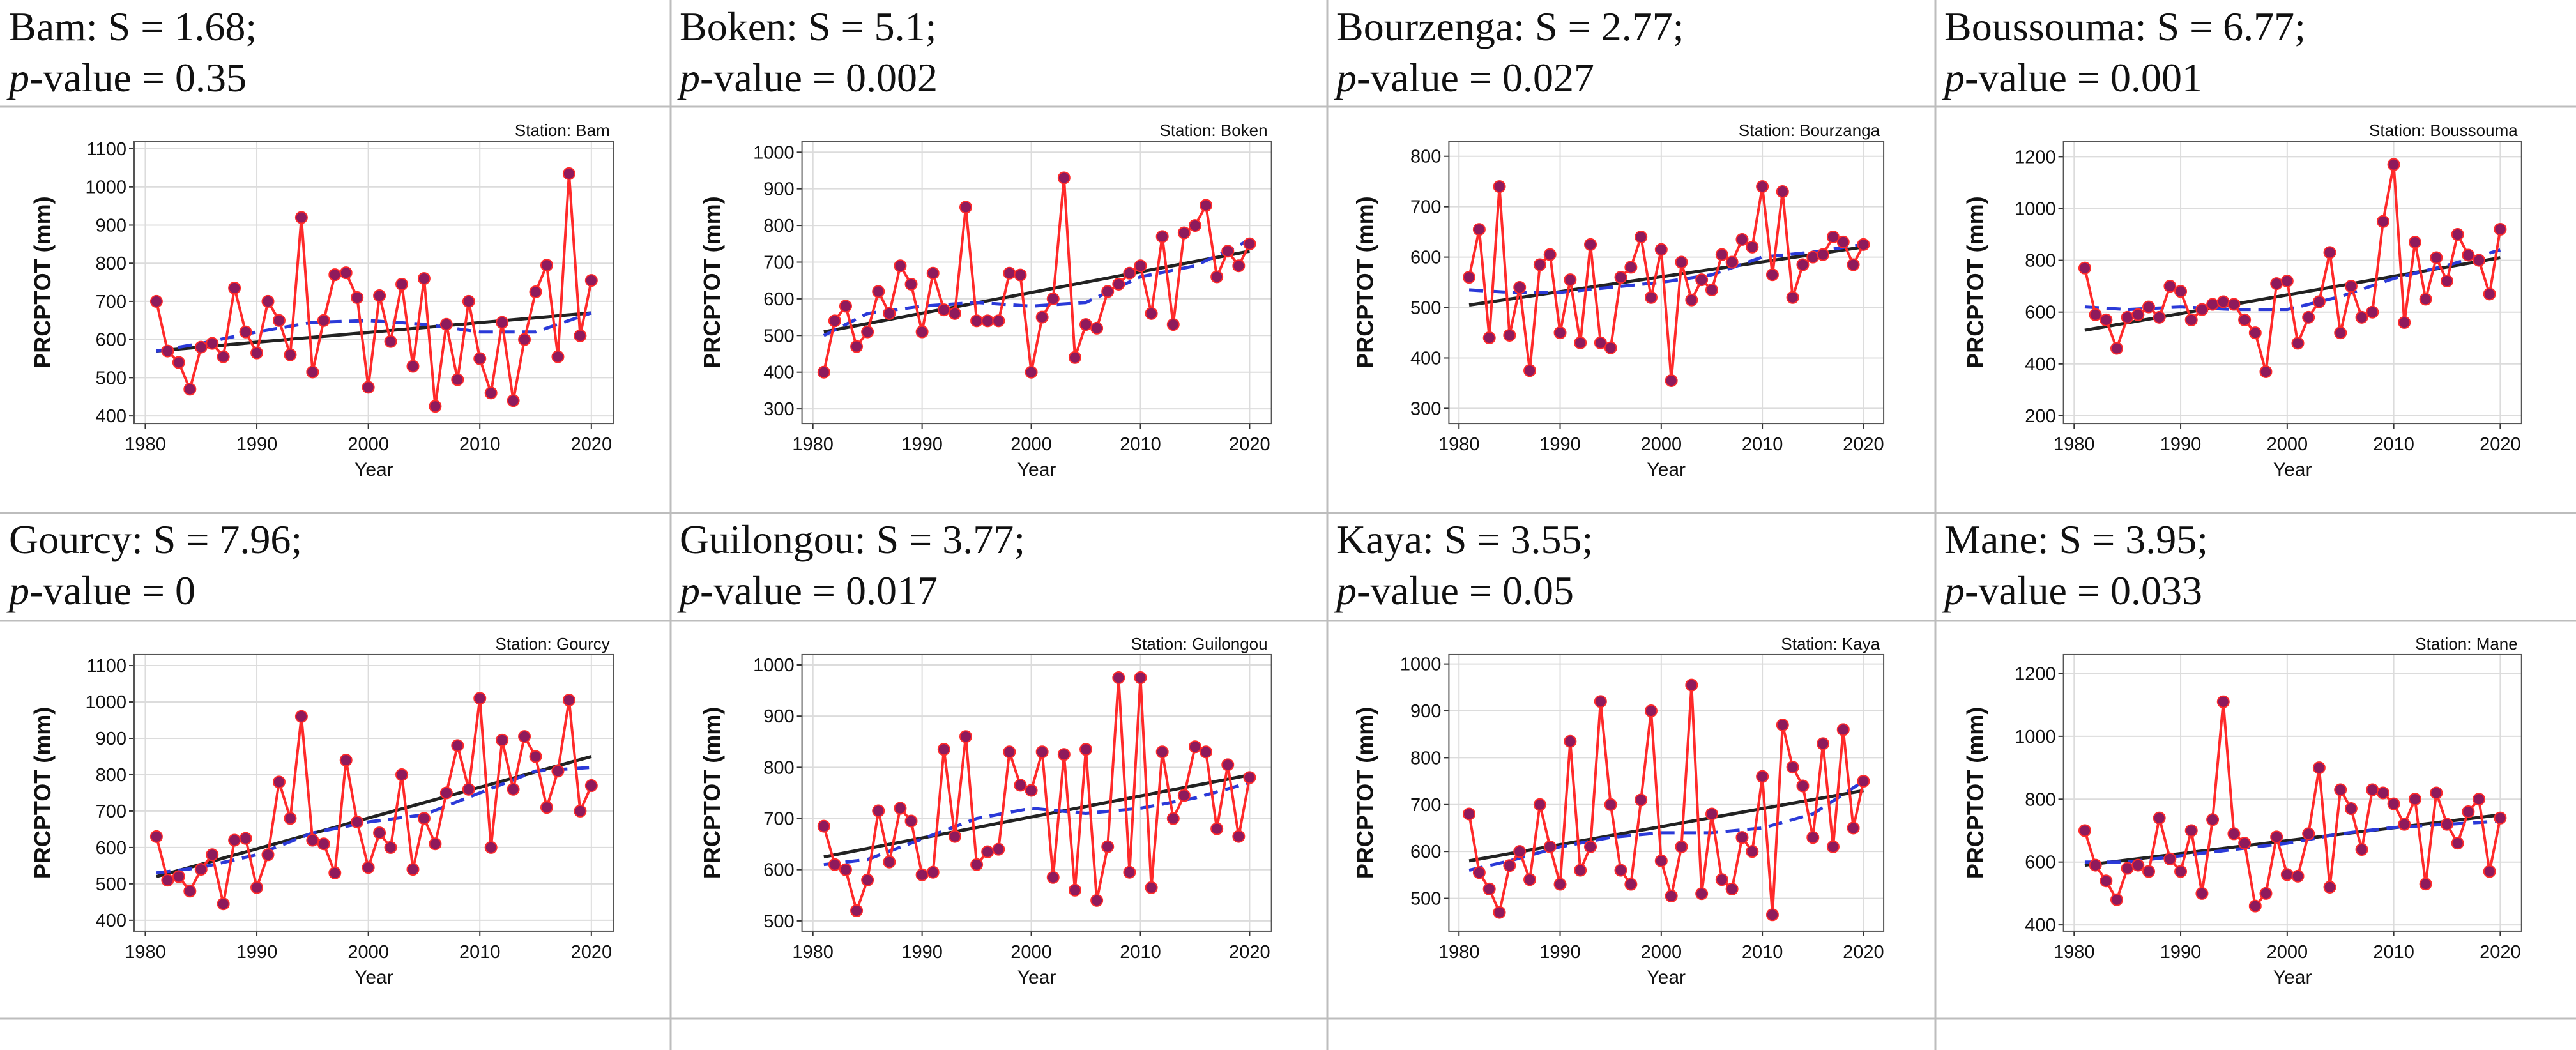  I want to click on x-tick-label: 1990, so click(1560, 953).